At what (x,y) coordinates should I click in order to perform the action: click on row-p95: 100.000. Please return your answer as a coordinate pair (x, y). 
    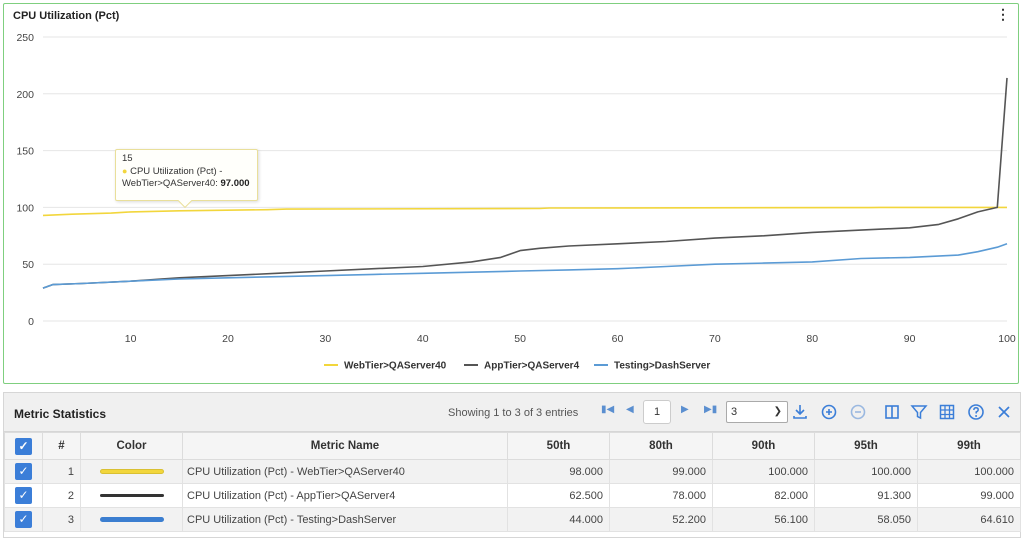
    Looking at the image, I should click on (866, 471).